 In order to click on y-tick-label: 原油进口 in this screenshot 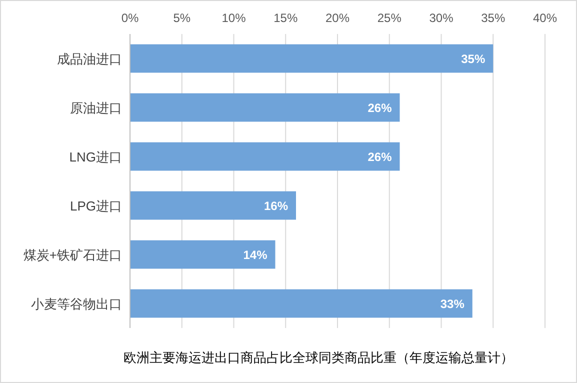, I will do `click(96, 108)`.